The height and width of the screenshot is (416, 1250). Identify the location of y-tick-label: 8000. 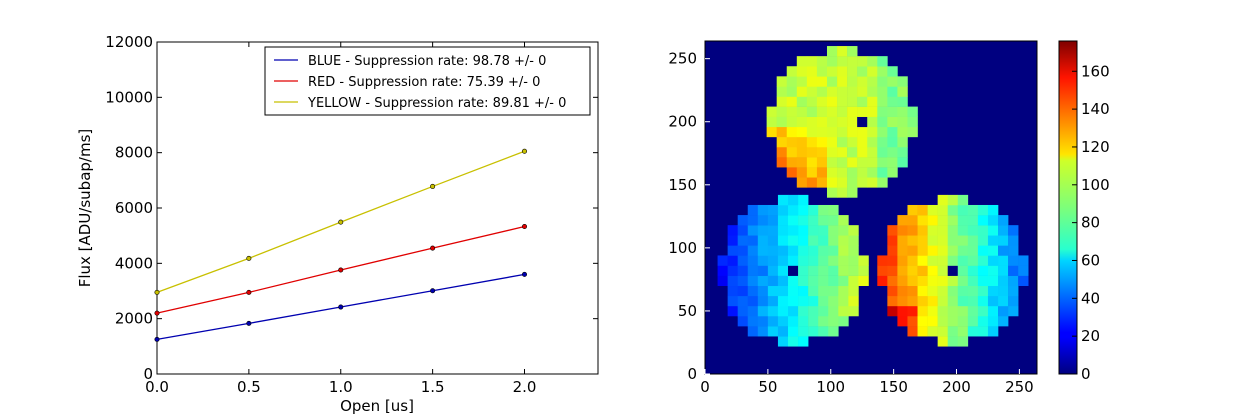
(134, 153).